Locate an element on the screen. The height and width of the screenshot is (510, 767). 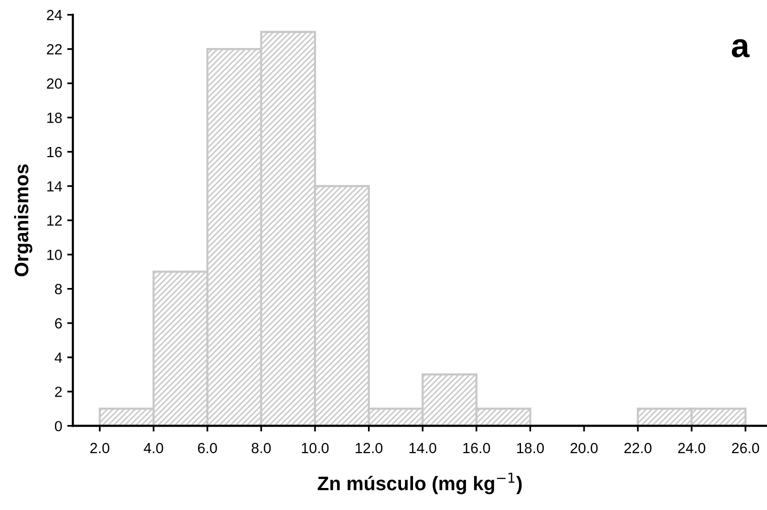
y-tick-label: 12 is located at coordinates (54, 220).